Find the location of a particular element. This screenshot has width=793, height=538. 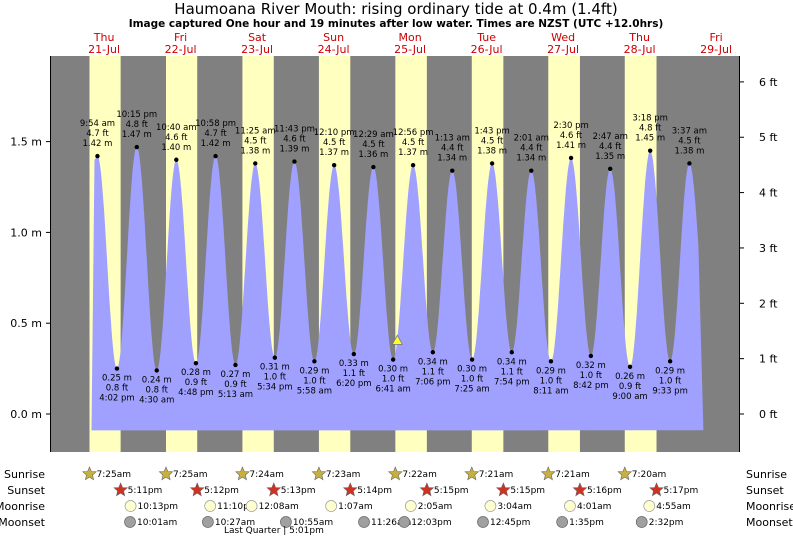

high-tide-time: 11:25 am is located at coordinates (255, 131).